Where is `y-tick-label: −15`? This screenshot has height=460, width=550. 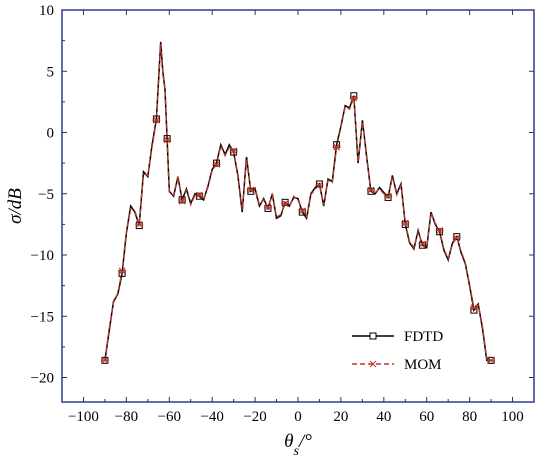 y-tick-label: −15 is located at coordinates (42, 317).